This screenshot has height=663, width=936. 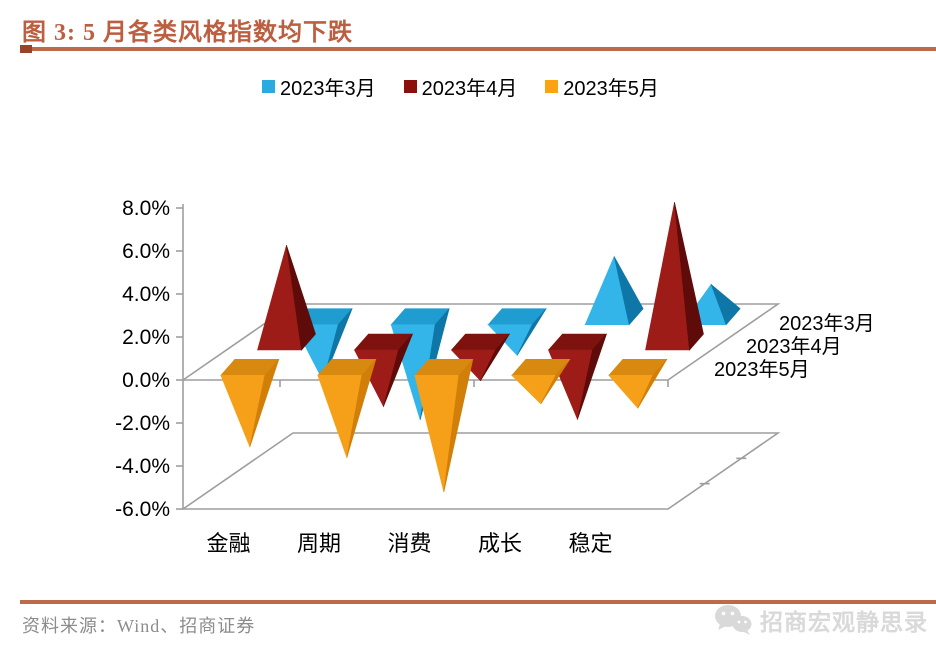 I want to click on chart-floor-plane, so click(x=480, y=471).